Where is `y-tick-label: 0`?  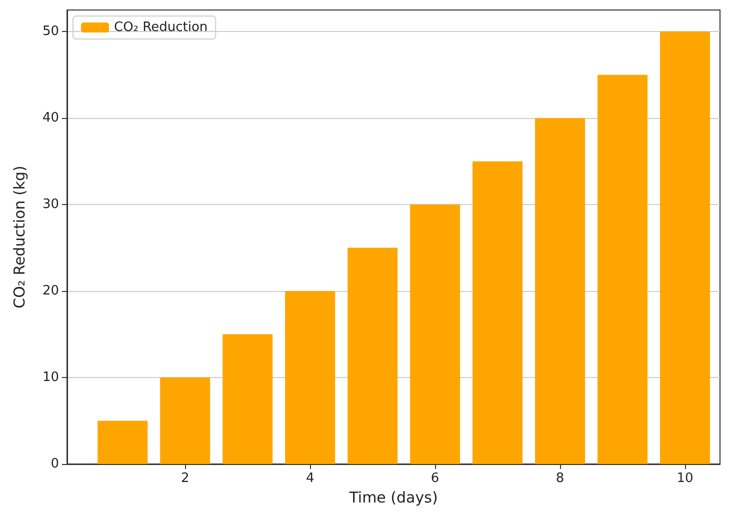 y-tick-label: 0 is located at coordinates (54, 464).